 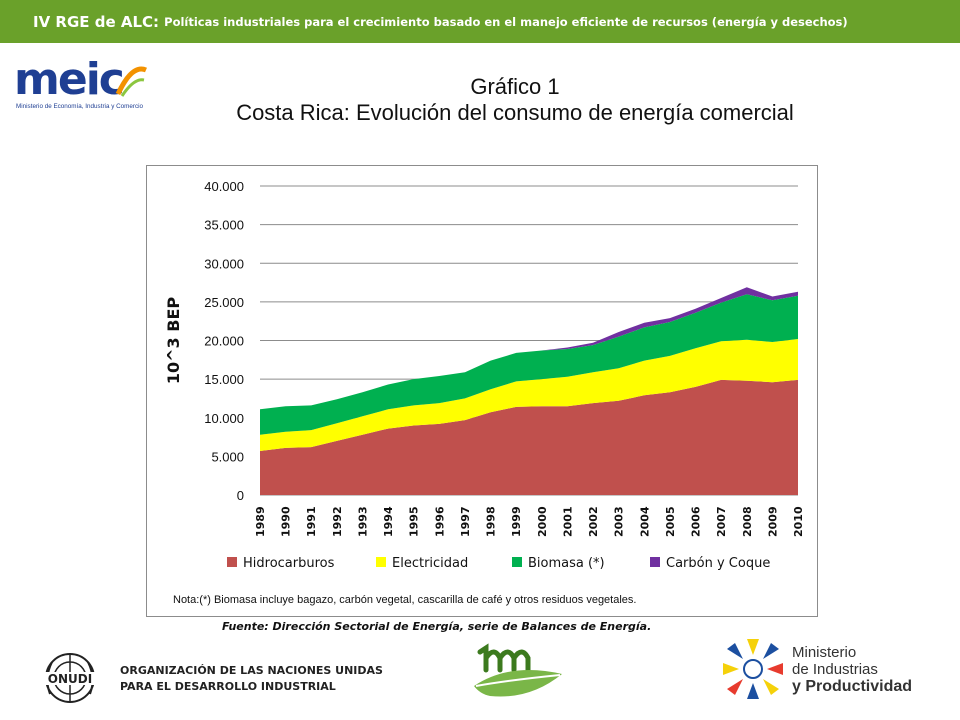 What do you see at coordinates (567, 521) in the screenshot?
I see `x-tick-label: 2001` at bounding box center [567, 521].